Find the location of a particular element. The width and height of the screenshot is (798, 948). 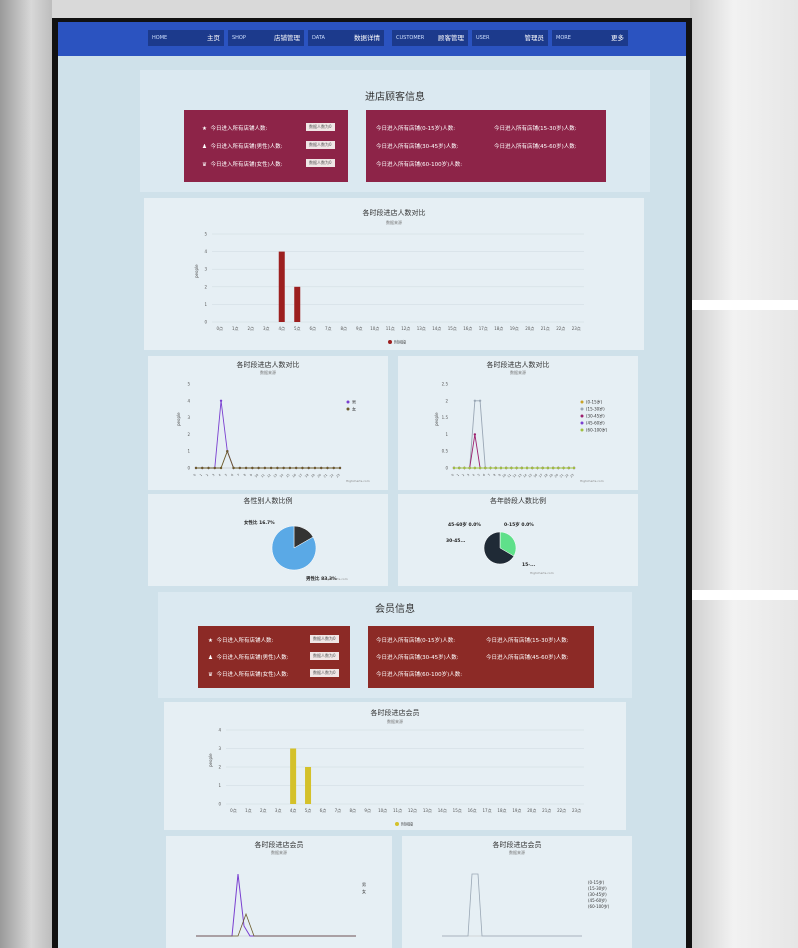

nav-shop: SHOP 店铺管理 is located at coordinates (266, 38).